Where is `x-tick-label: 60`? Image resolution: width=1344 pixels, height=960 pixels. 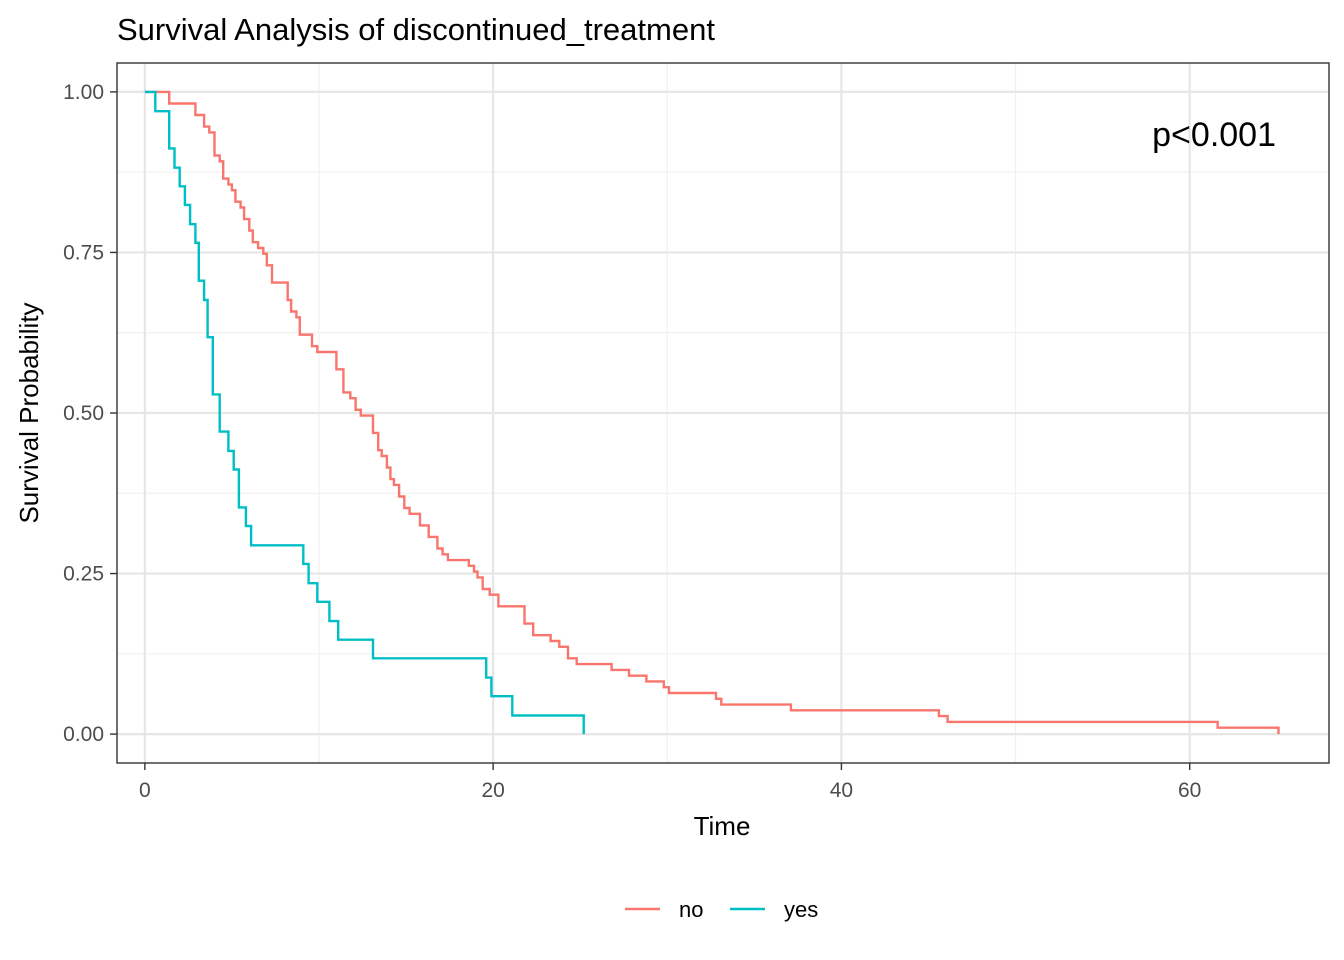 x-tick-label: 60 is located at coordinates (1189, 790).